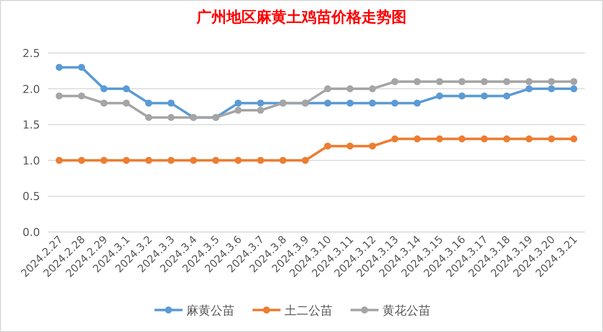  What do you see at coordinates (210, 311) in the screenshot?
I see `legend-label: 麻黄公苗` at bounding box center [210, 311].